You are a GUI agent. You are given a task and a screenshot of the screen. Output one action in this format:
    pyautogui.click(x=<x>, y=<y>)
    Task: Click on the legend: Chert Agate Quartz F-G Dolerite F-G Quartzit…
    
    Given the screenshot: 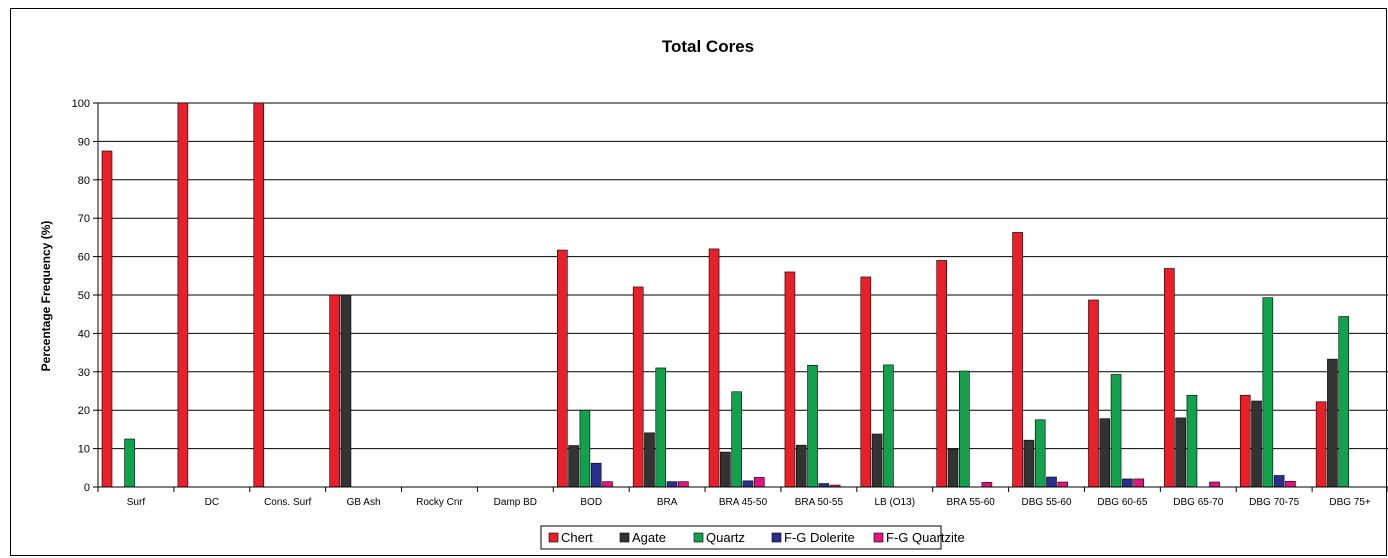 What is the action you would take?
    pyautogui.click(x=752, y=537)
    